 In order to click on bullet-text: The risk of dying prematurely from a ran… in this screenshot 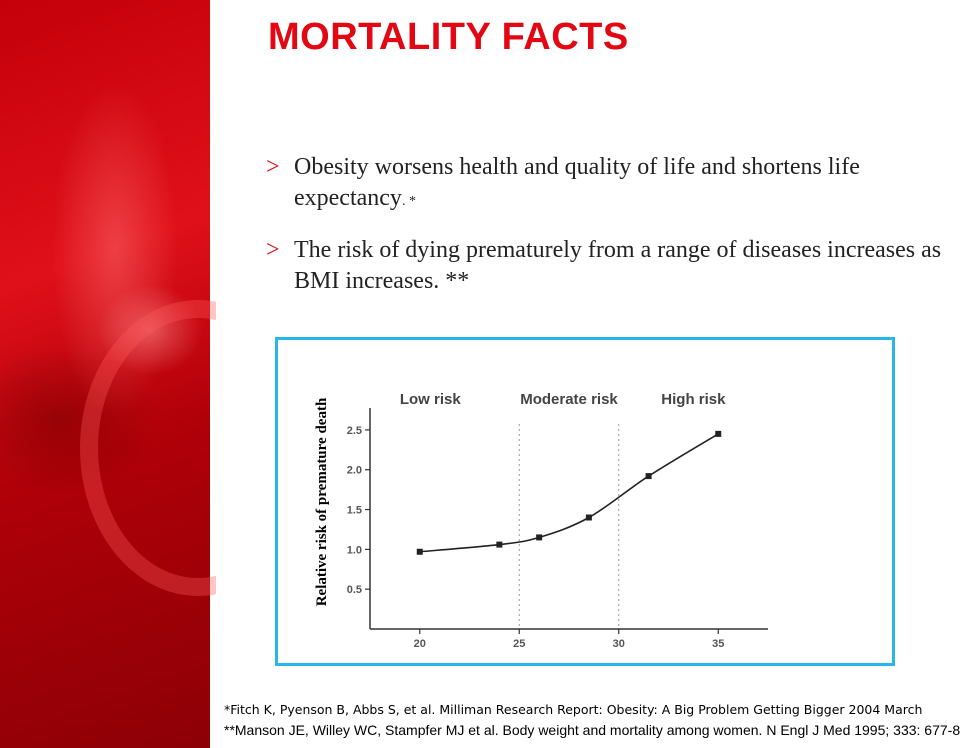, I will do `click(618, 265)`.